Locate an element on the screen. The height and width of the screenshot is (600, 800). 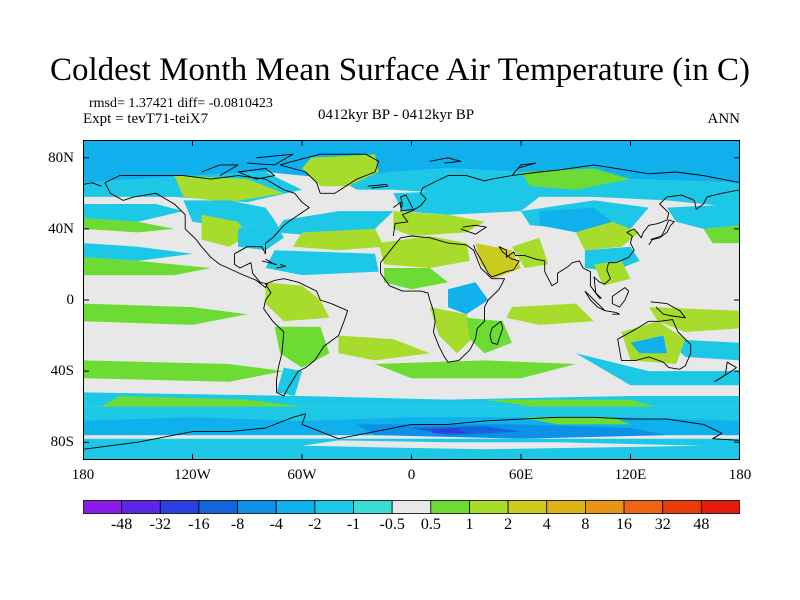
period-label: 0412kyr BP - 0412kyr BP is located at coordinates (396, 115).